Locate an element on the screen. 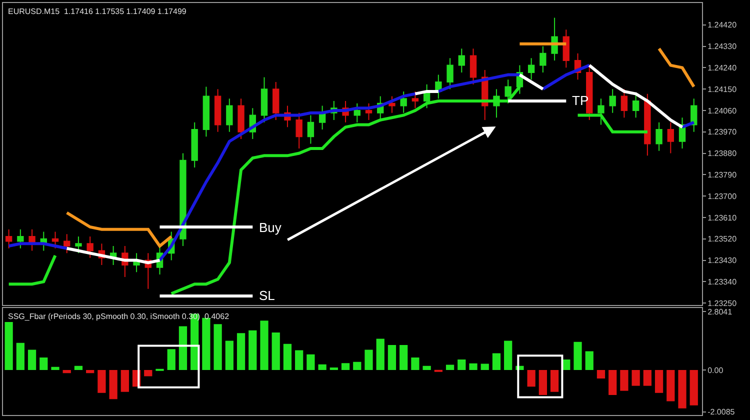  y-tick-label: 1.23700 is located at coordinates (723, 196).